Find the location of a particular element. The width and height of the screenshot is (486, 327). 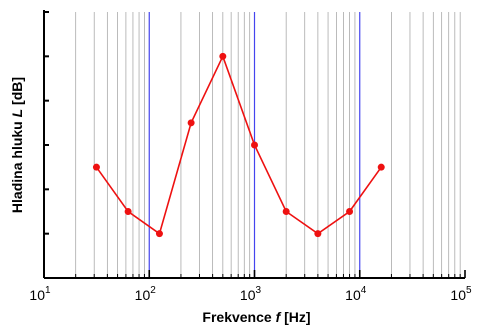

y-axis-label: Hladina hluku L [dB] is located at coordinates (17, 145).